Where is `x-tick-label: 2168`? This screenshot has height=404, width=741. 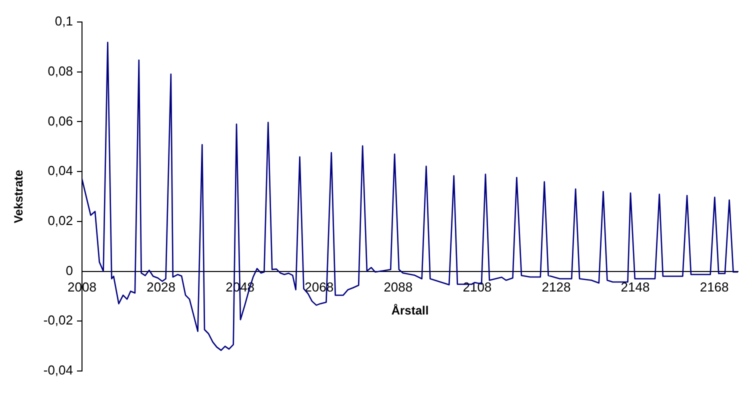 x-tick-label: 2168 is located at coordinates (714, 287).